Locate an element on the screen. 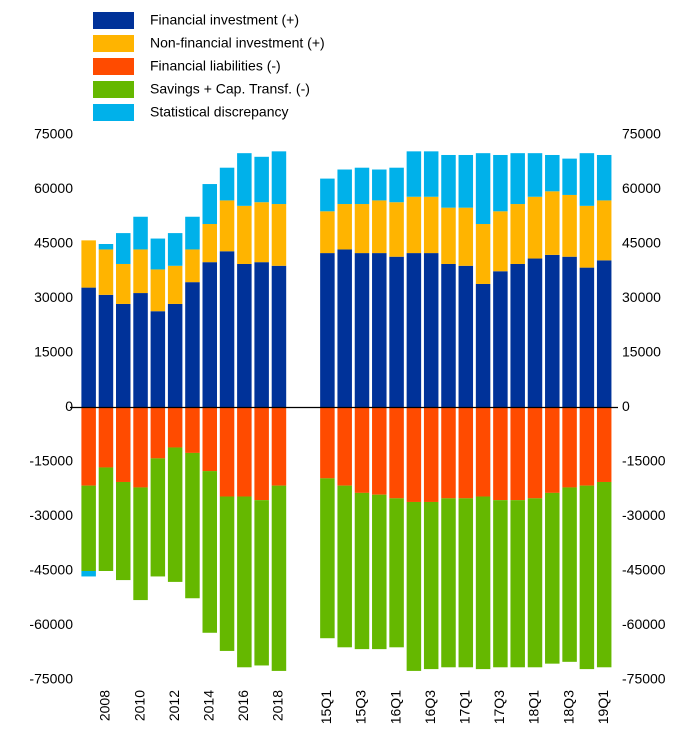  y-tick-label: -60000 is located at coordinates (51, 624).